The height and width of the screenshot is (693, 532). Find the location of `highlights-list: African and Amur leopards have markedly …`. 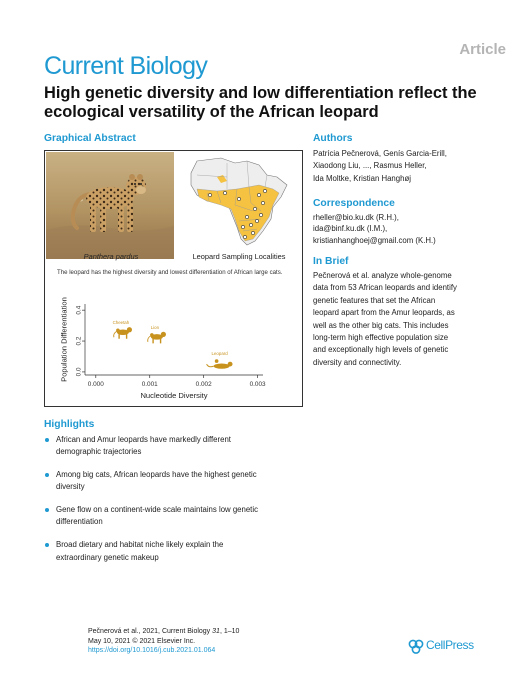

highlights-list: African and Amur leopards have markedly … is located at coordinates (175, 504).